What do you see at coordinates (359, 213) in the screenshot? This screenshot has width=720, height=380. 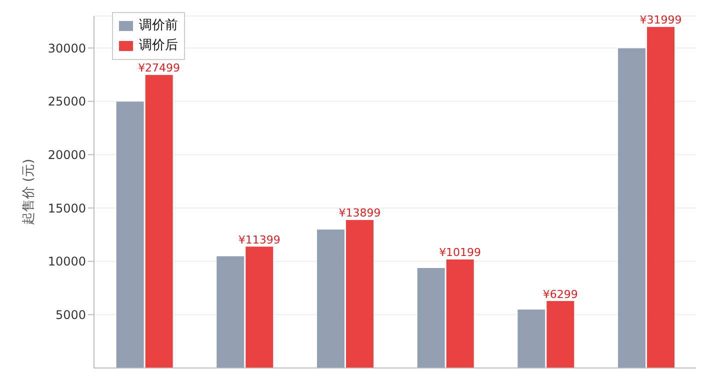 I see `data-label: ¥13899` at bounding box center [359, 213].